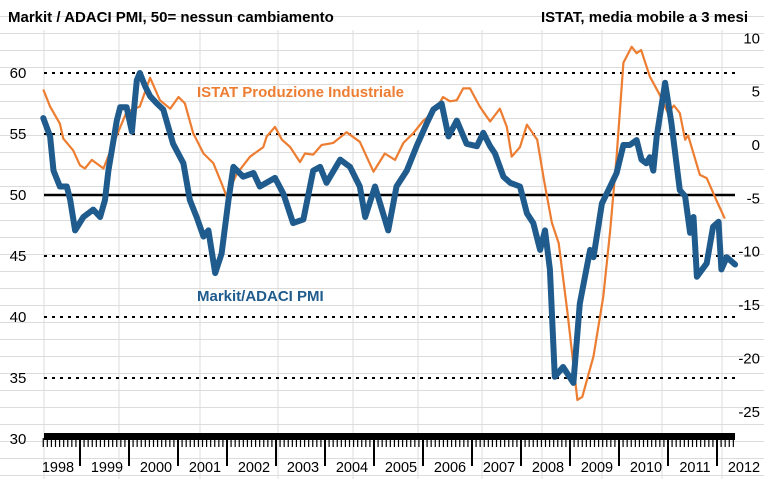  What do you see at coordinates (749, 412) in the screenshot?
I see `y-right-tick-label: -25` at bounding box center [749, 412].